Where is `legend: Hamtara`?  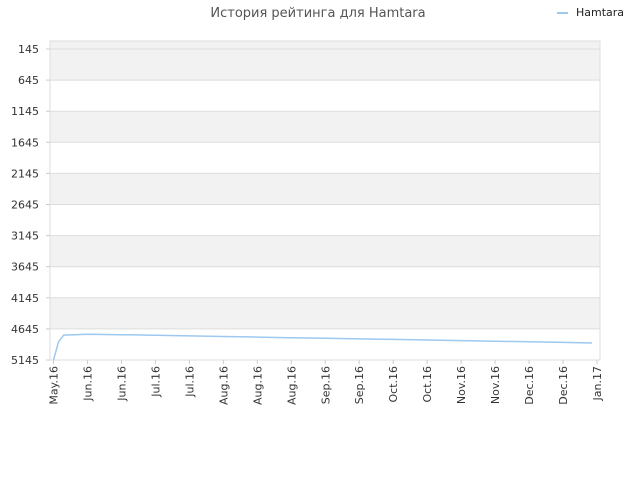
legend: Hamtara is located at coordinates (590, 12).